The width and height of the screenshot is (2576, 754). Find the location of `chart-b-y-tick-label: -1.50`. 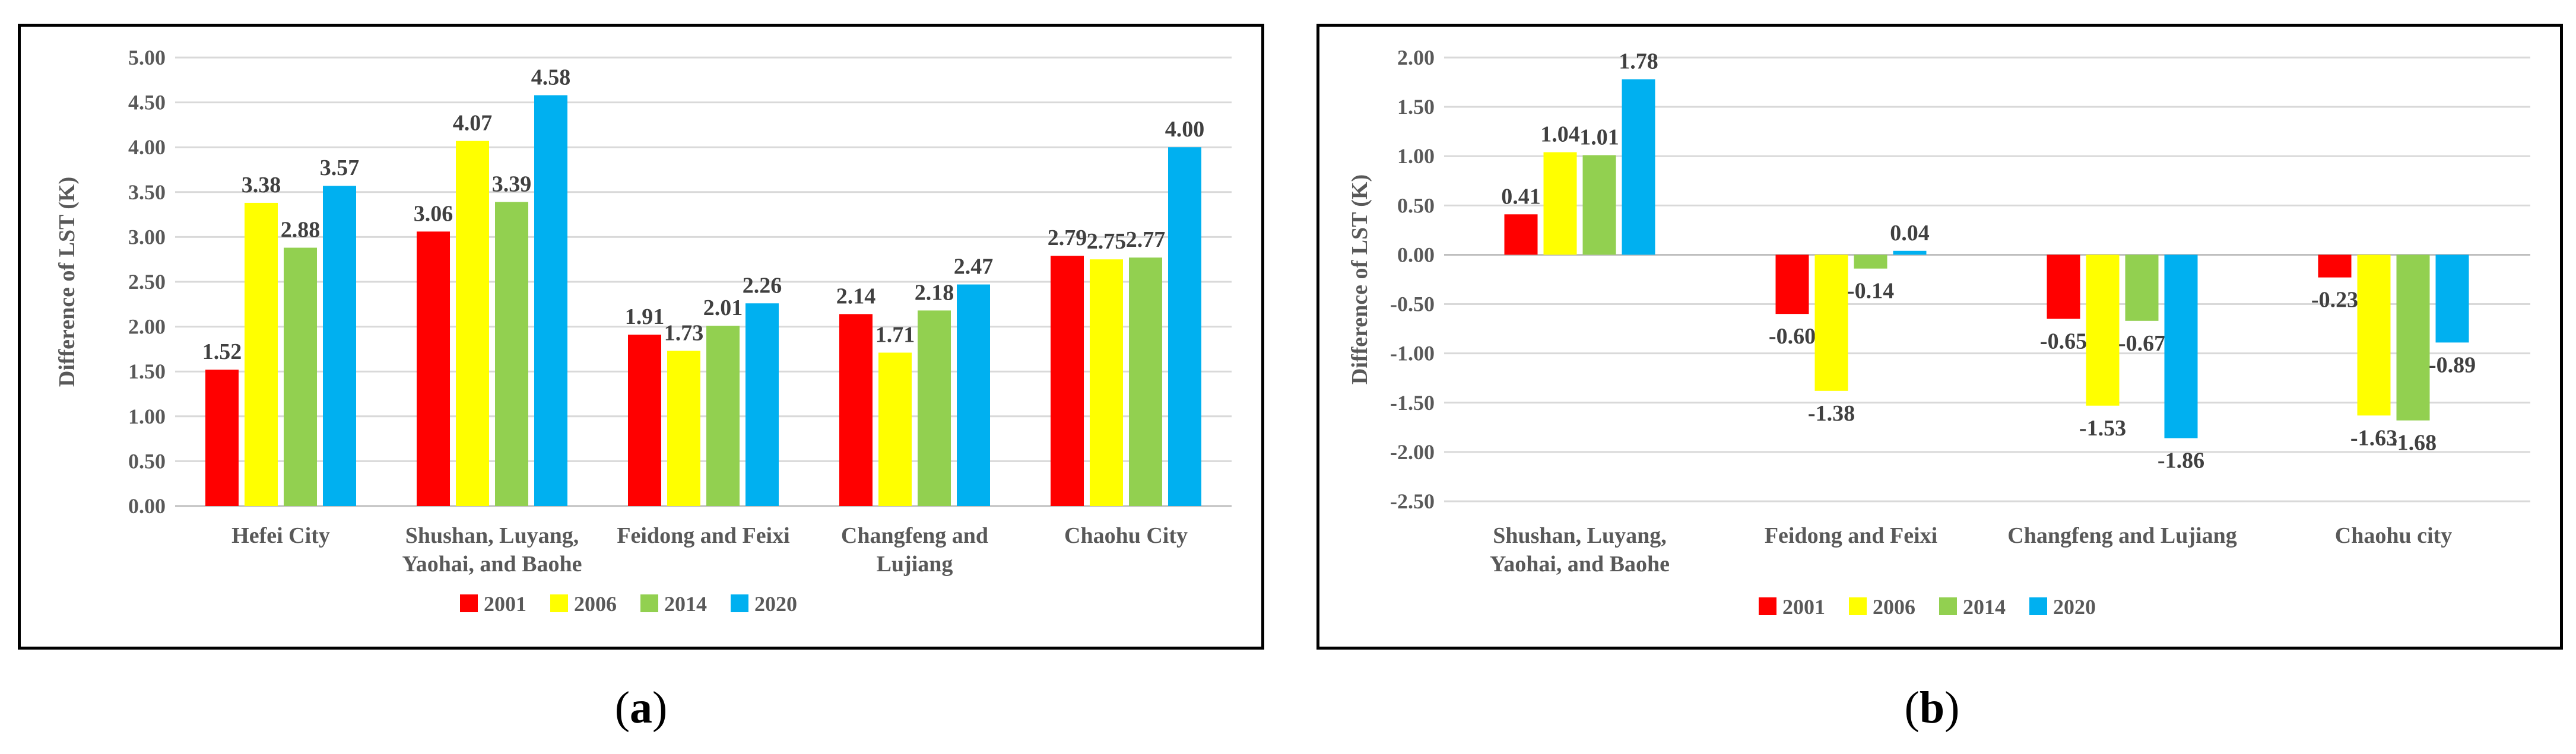

chart-b-y-tick-label: -1.50 is located at coordinates (1412, 403).